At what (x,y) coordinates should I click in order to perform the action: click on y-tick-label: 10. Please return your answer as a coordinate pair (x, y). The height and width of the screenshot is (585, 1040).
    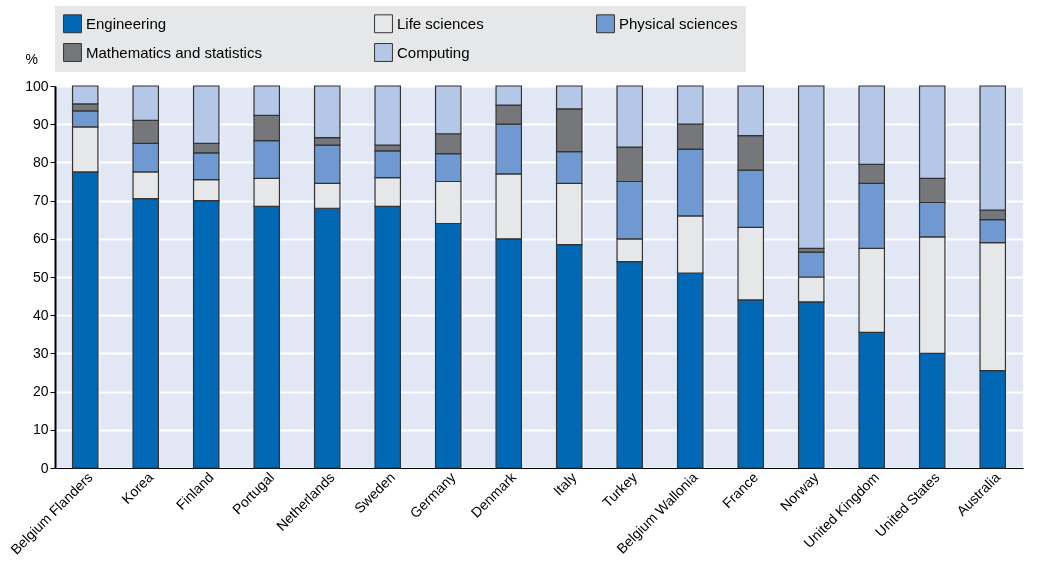
    Looking at the image, I should click on (40, 429).